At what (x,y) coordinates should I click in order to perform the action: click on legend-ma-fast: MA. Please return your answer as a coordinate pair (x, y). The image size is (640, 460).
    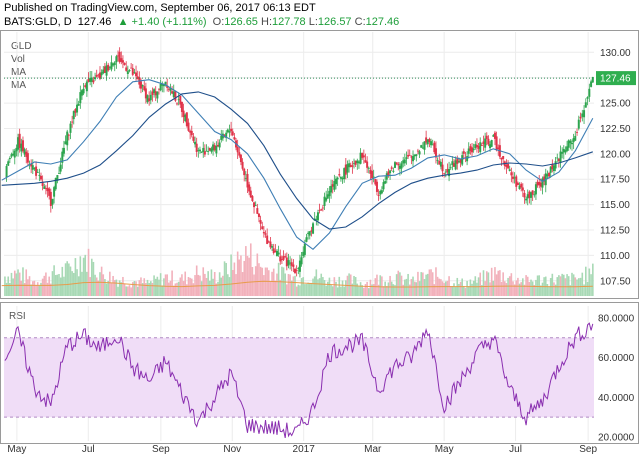
    Looking at the image, I should click on (18, 72).